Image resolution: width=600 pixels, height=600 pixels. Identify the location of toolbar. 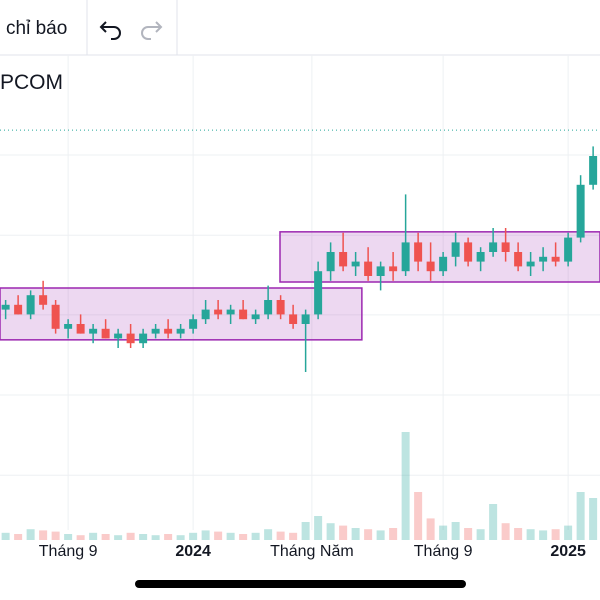
(300, 27).